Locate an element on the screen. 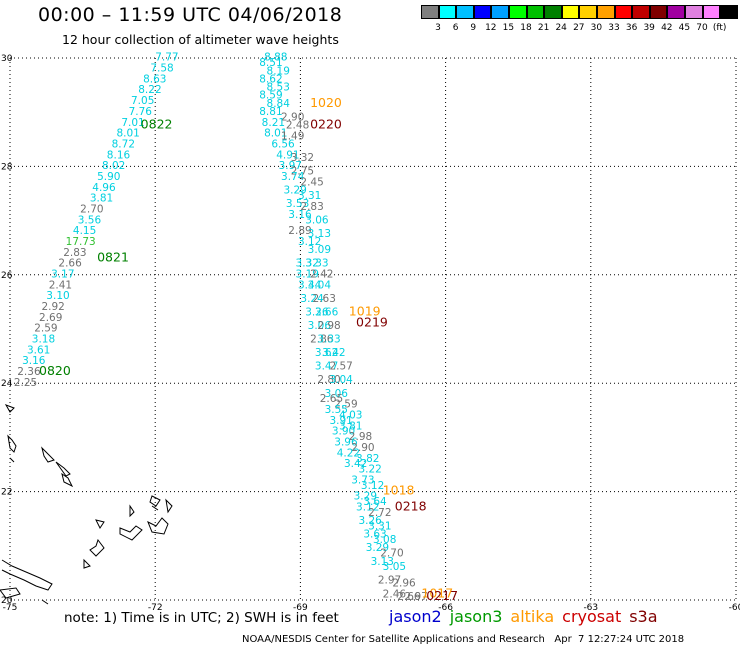 The height and width of the screenshot is (650, 740). wave-height-label: 2.69 is located at coordinates (50, 318).